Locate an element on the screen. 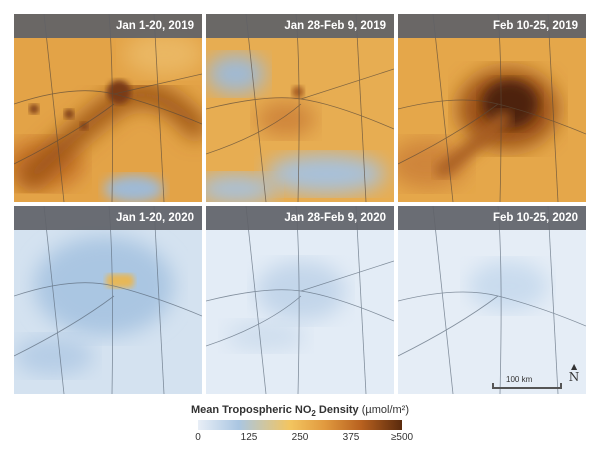  panel-date-label: Jan 1-20, 2020 is located at coordinates (108, 218).